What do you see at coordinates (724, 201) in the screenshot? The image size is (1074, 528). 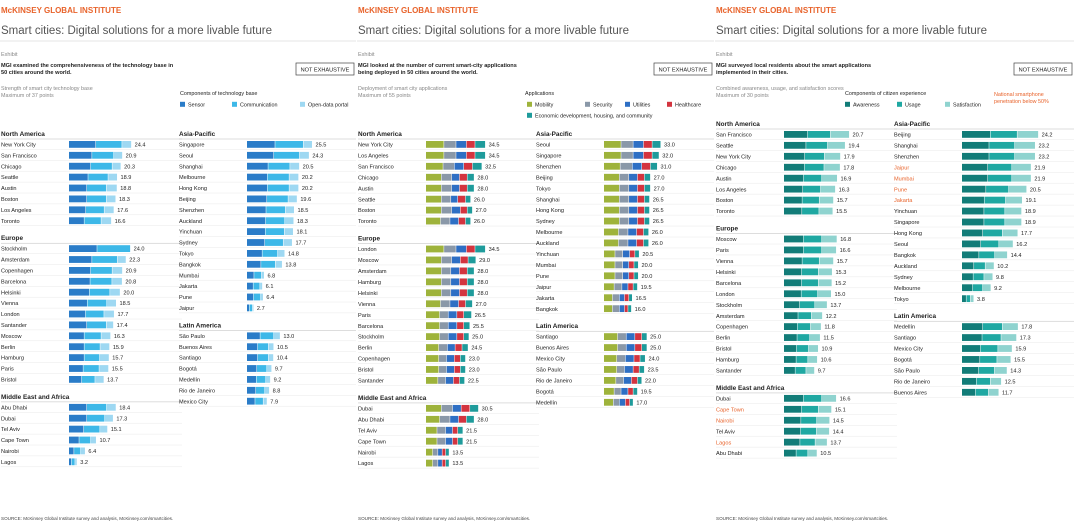 I see `city-label: Boston` at bounding box center [724, 201].